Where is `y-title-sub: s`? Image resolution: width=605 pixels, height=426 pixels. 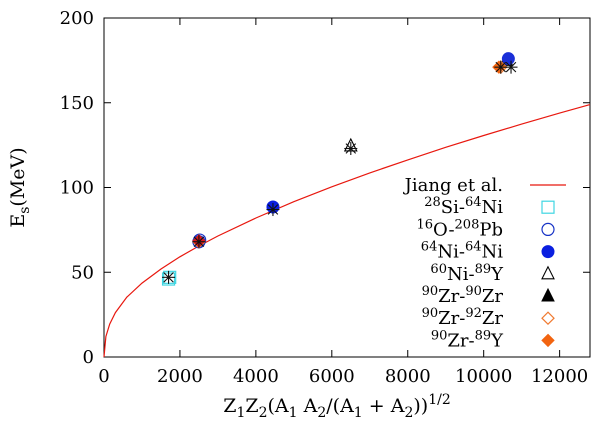
y-title-sub: s is located at coordinates (25, 210).